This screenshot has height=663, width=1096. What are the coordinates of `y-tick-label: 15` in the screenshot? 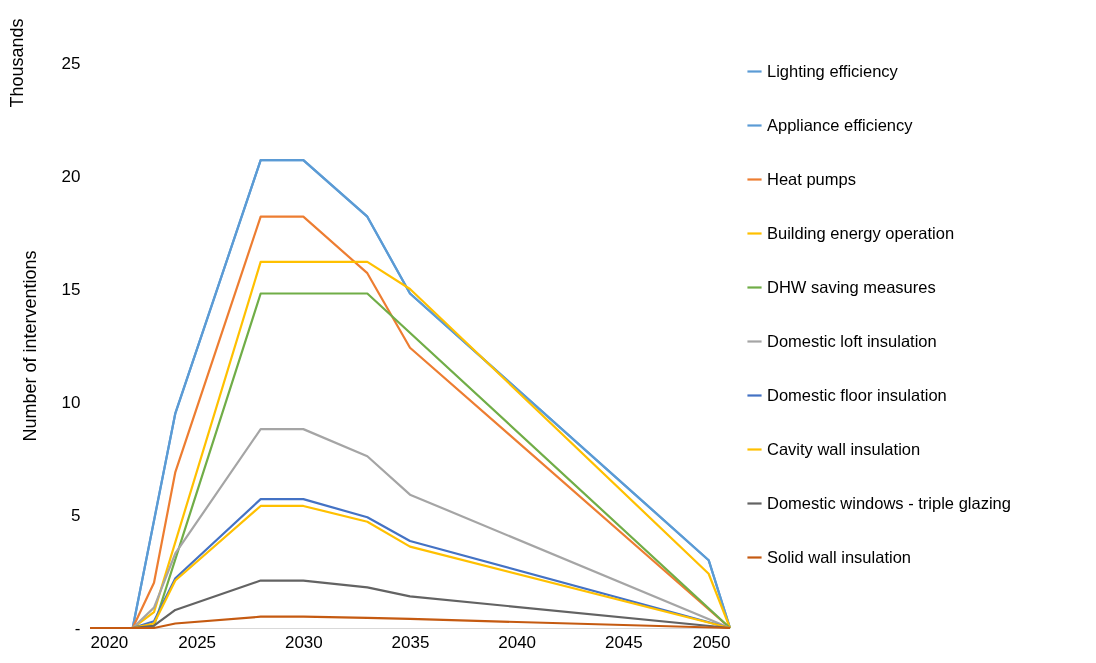 It's located at (71, 289).